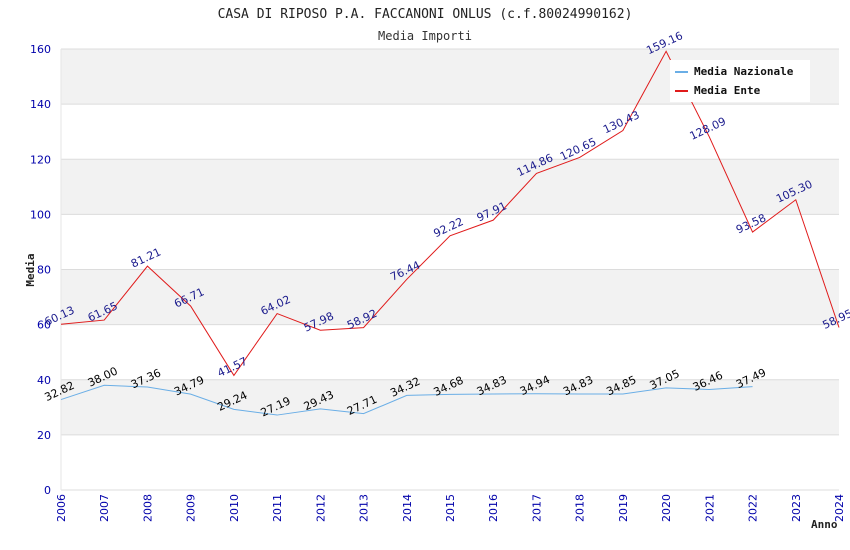 This screenshot has height=550, width=850. What do you see at coordinates (40, 49) in the screenshot?
I see `y-tick-label: 160` at bounding box center [40, 49].